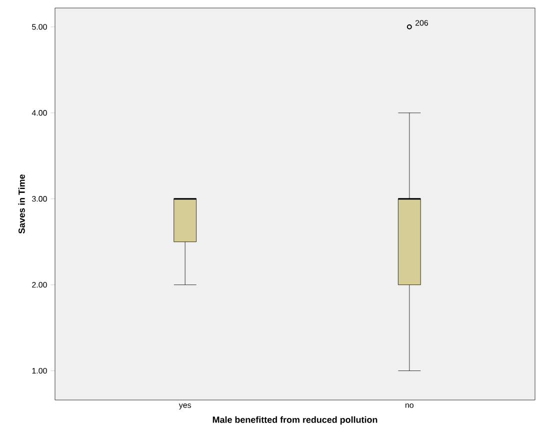 This screenshot has width=547, height=432. What do you see at coordinates (21, 204) in the screenshot?
I see `y-axis-title: Saves in Time` at bounding box center [21, 204].